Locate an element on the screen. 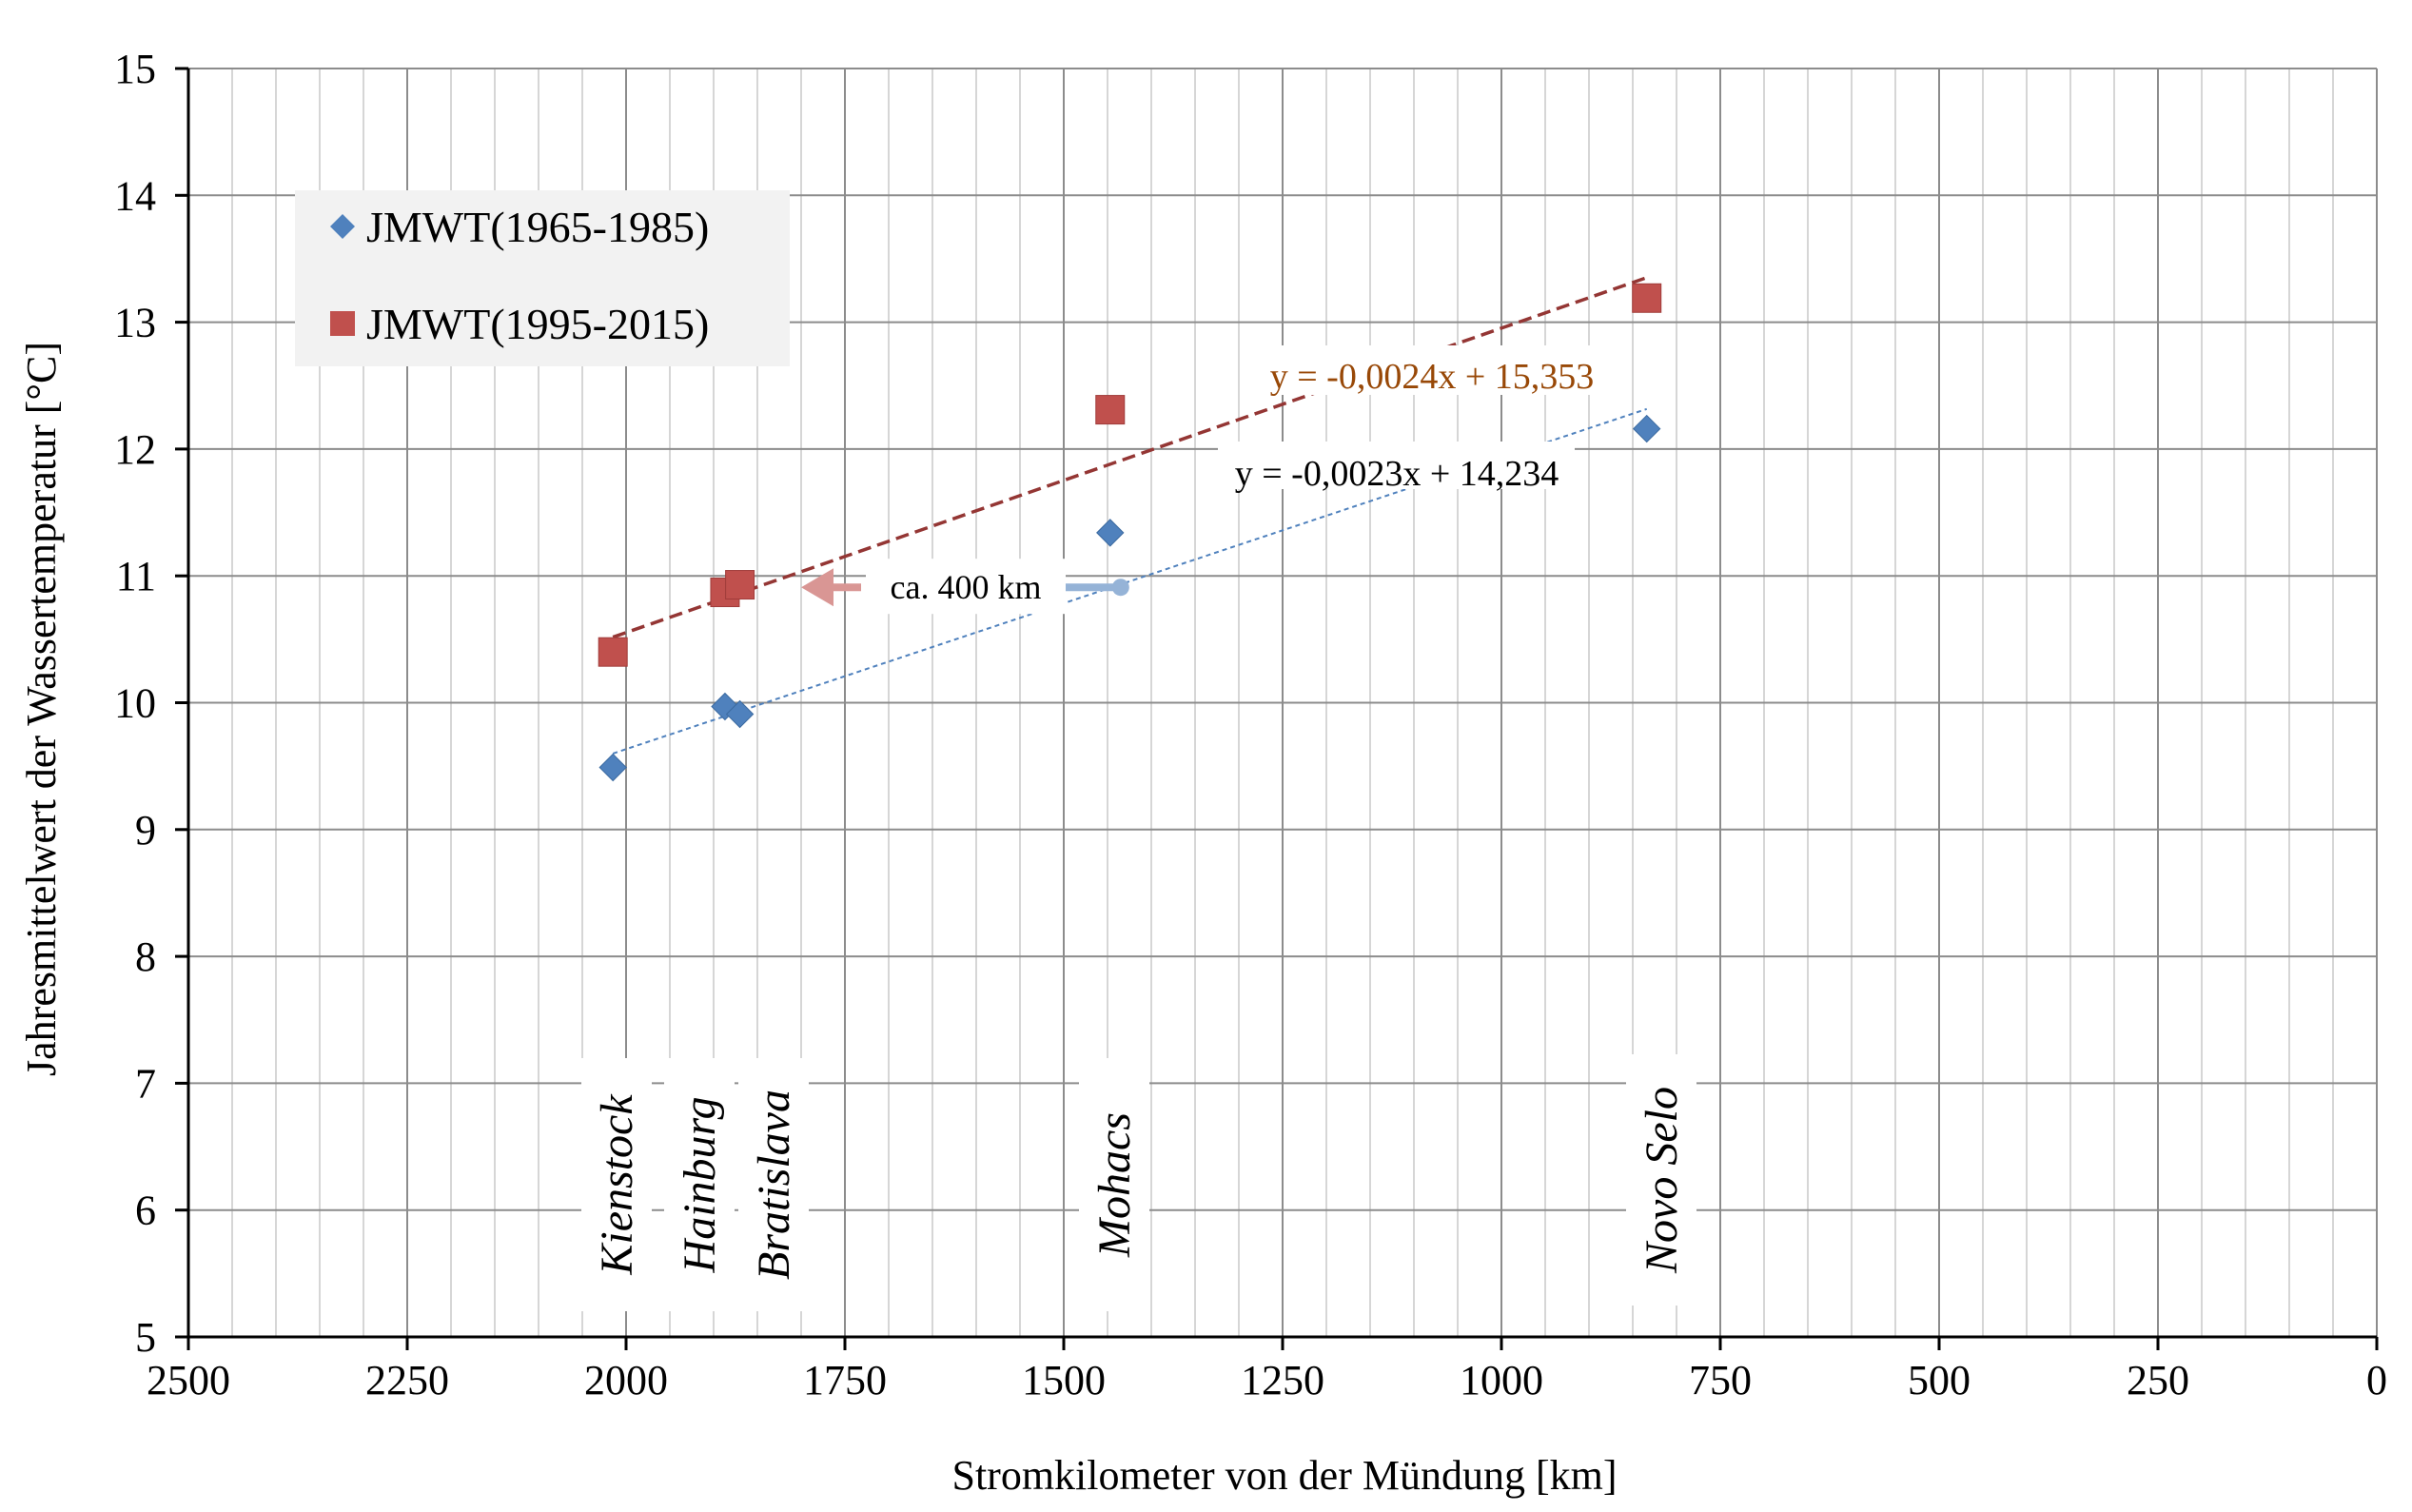  annotation-arrow-start is located at coordinates (1120, 588).